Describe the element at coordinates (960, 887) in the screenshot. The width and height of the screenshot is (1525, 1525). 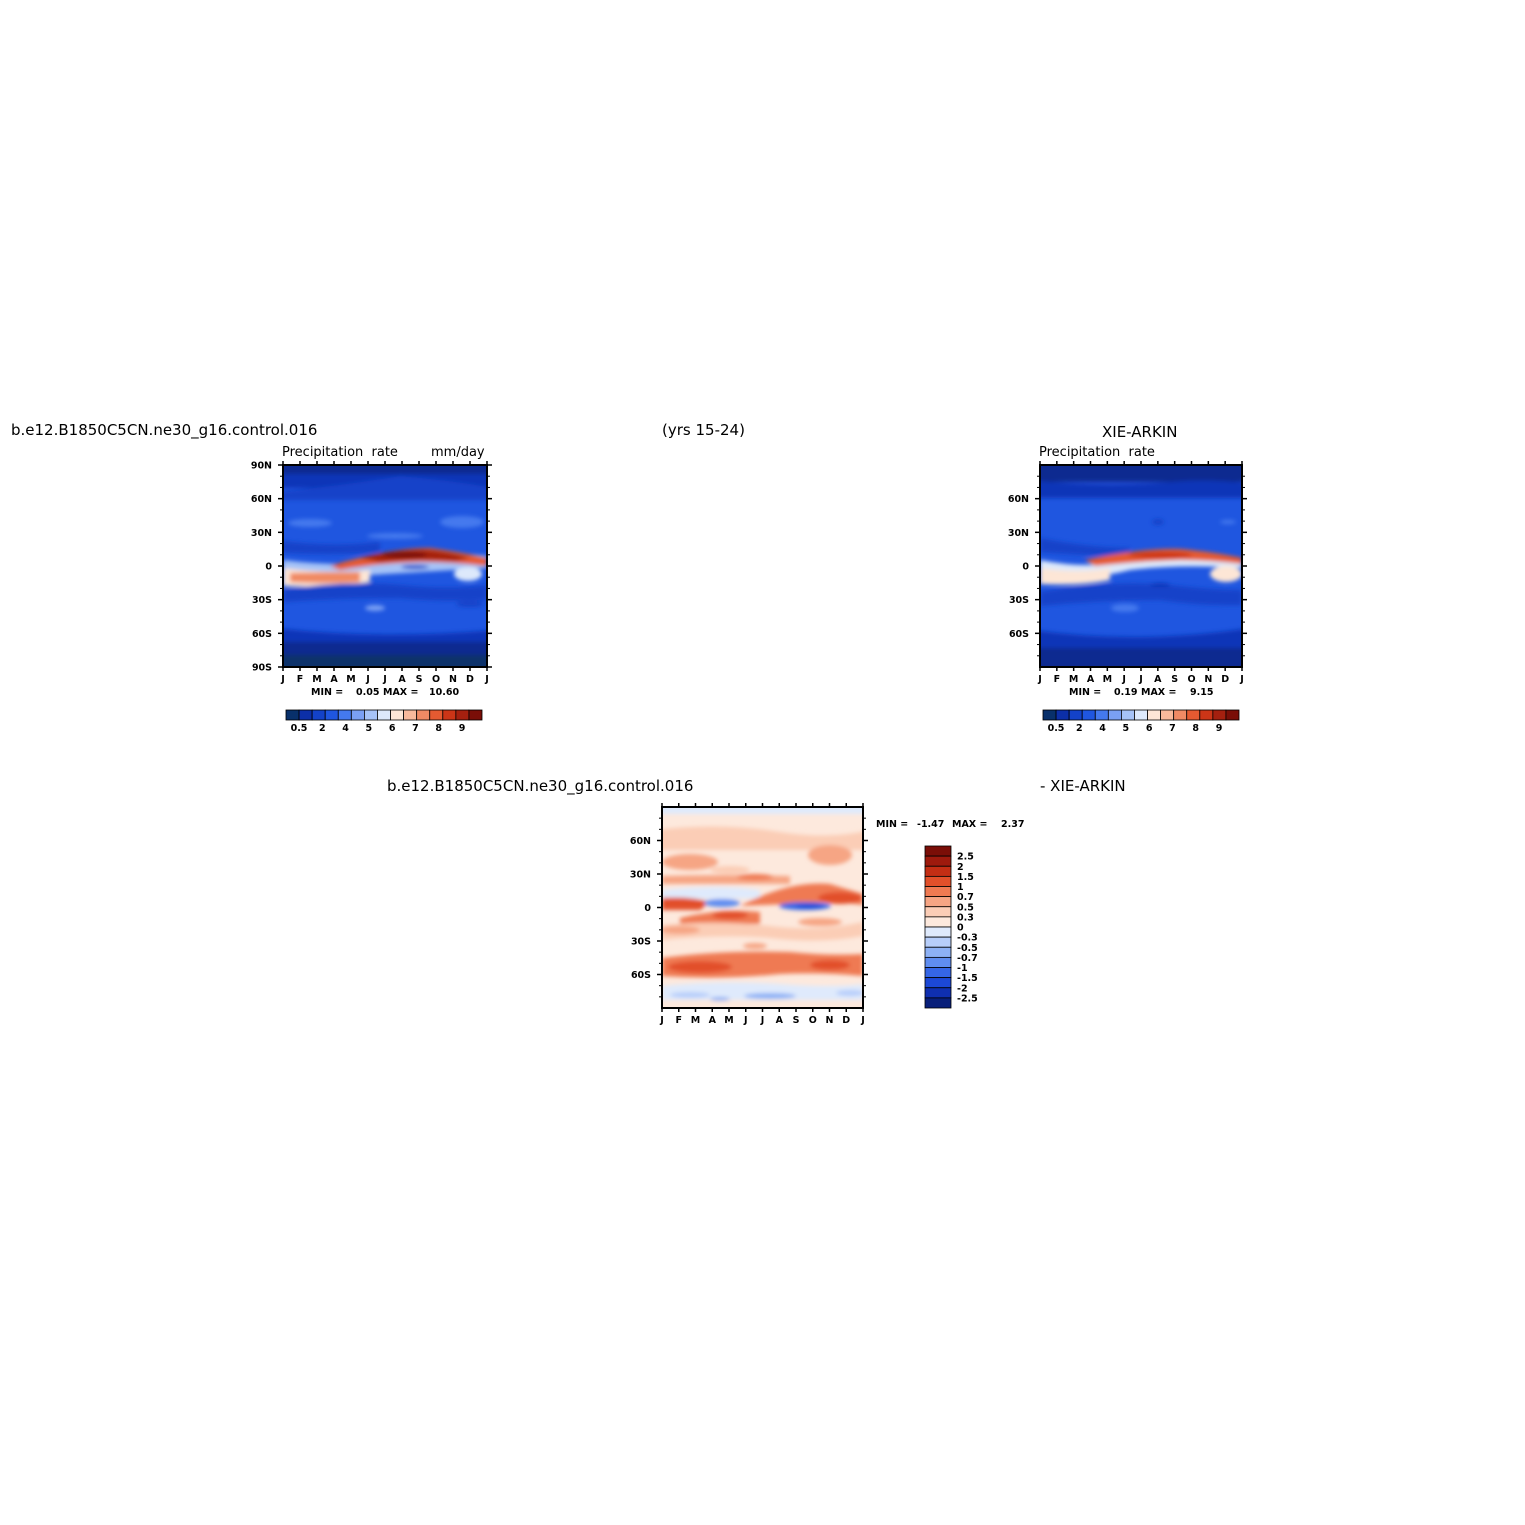
I see `colorbar-label: 1` at that location.